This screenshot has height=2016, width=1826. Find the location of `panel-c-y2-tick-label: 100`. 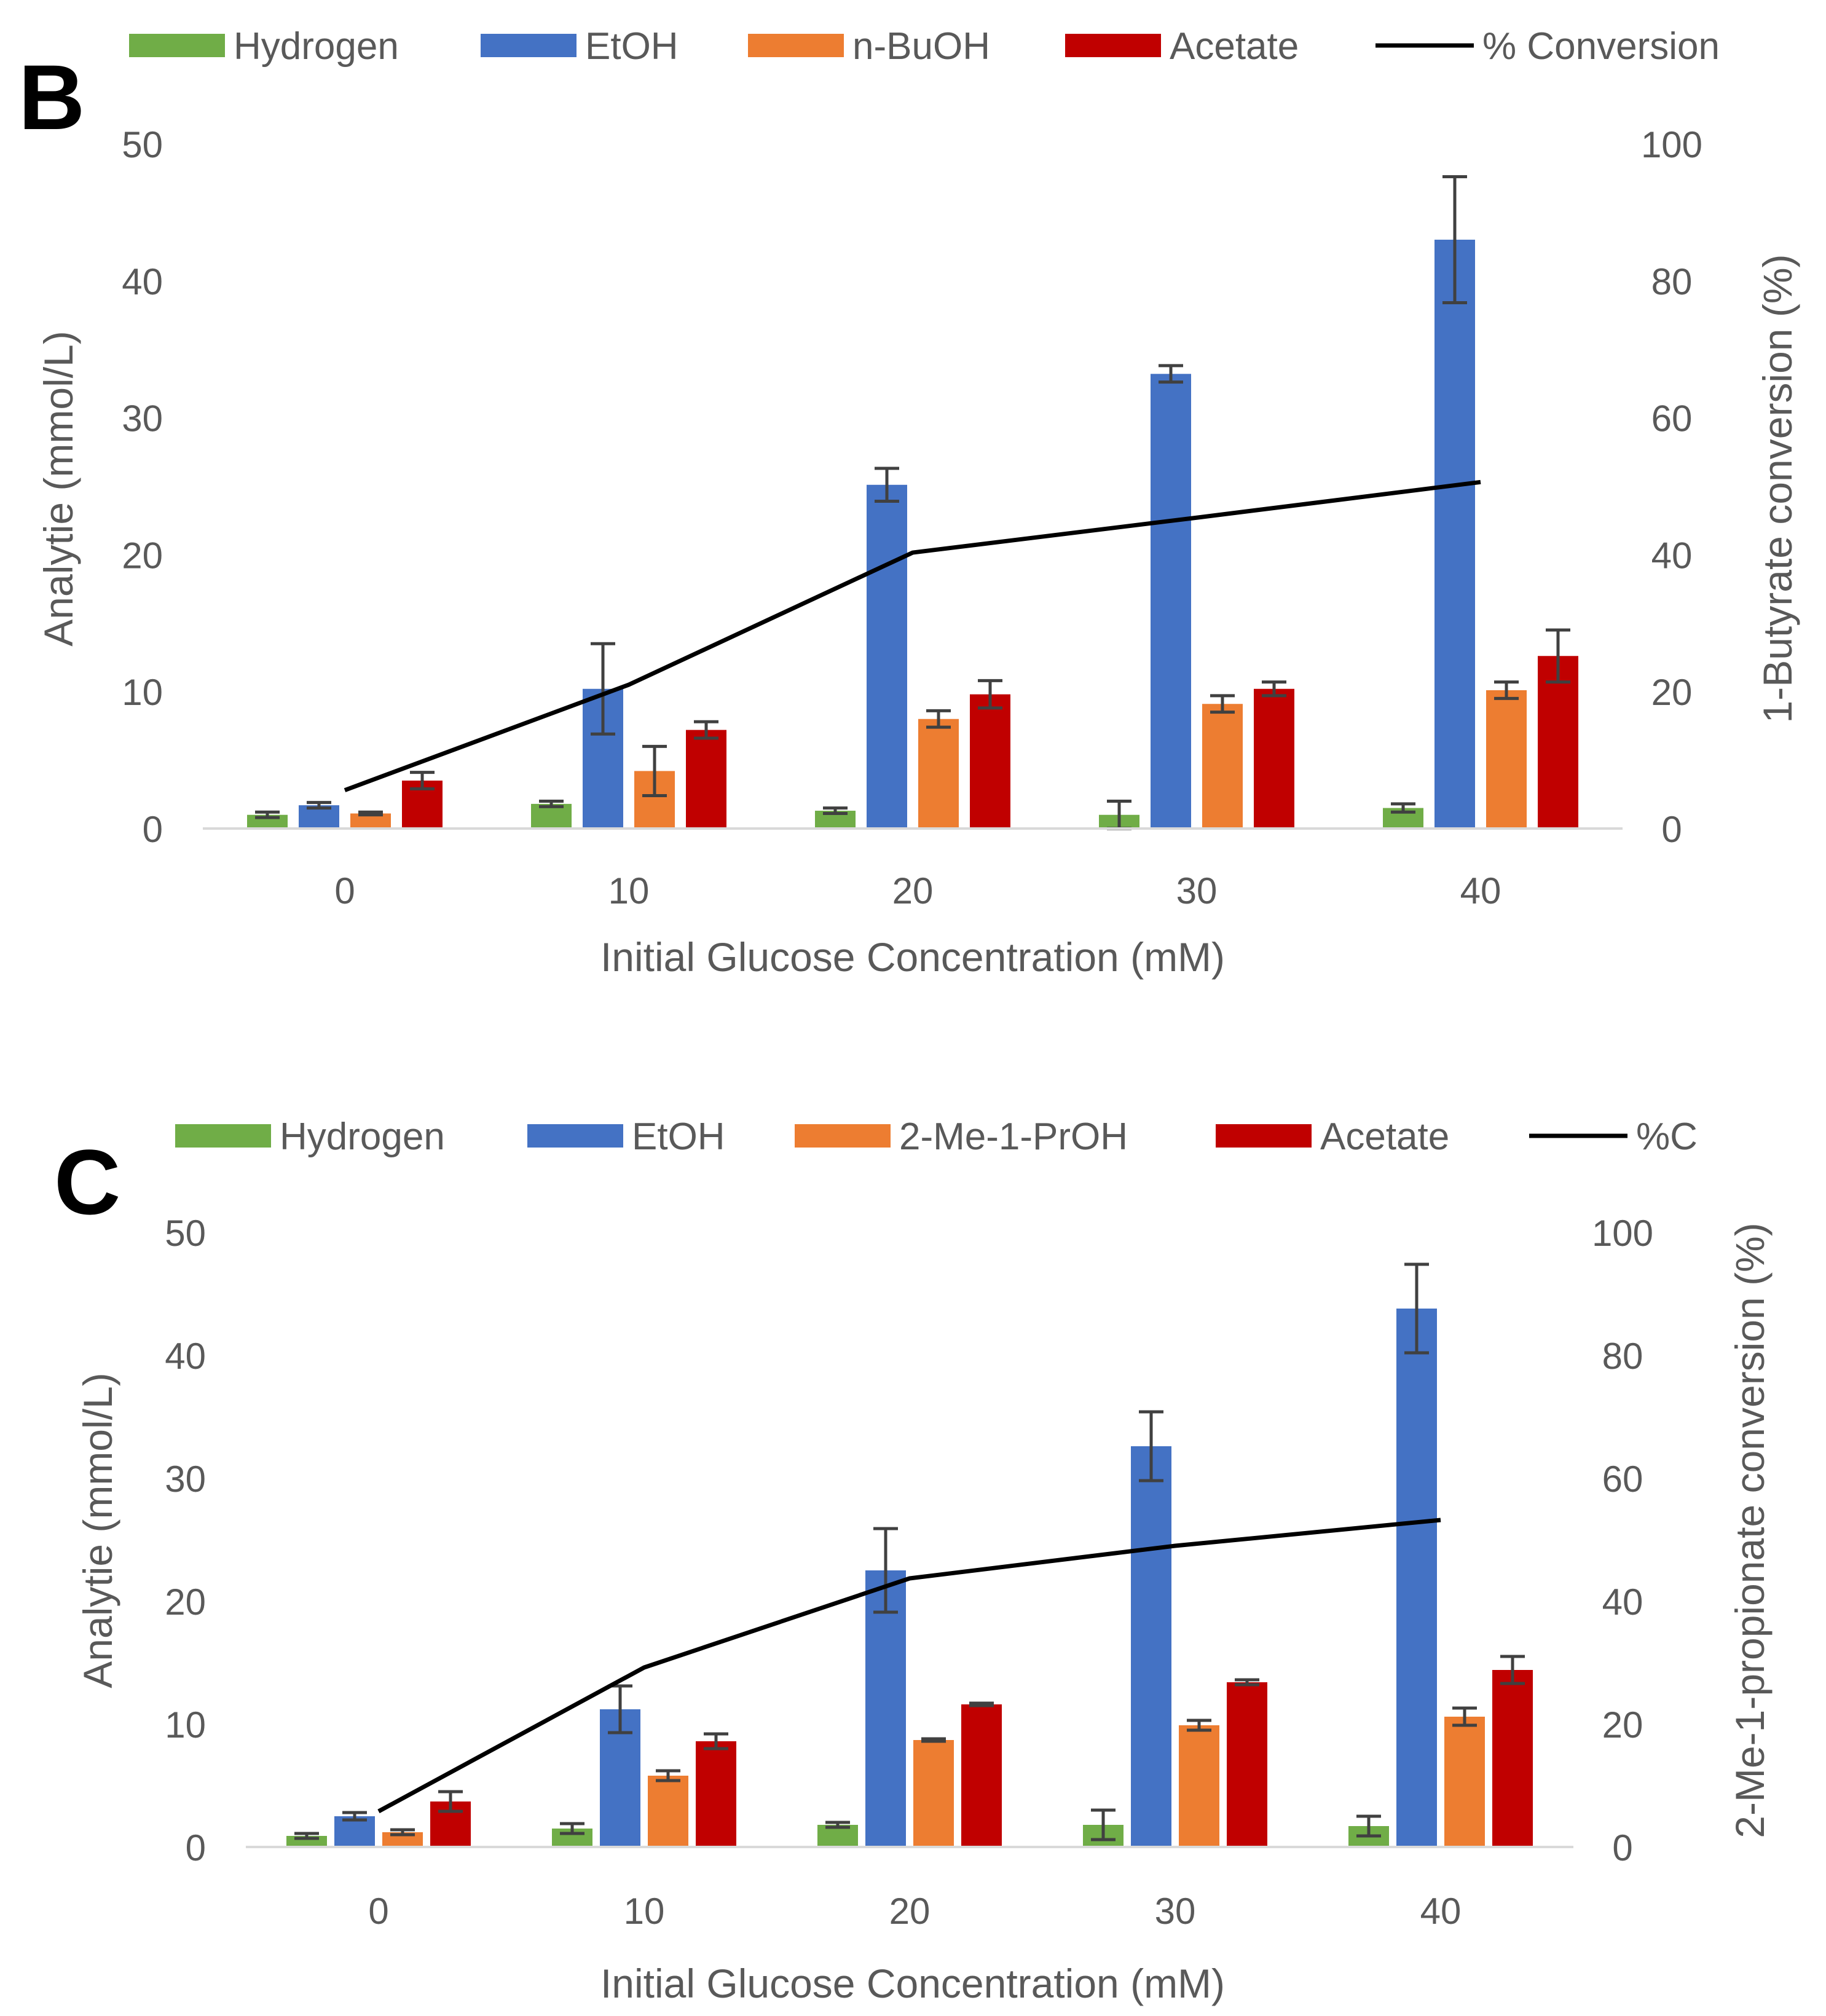

panel-c-y2-tick-label: 100 is located at coordinates (1622, 1233).